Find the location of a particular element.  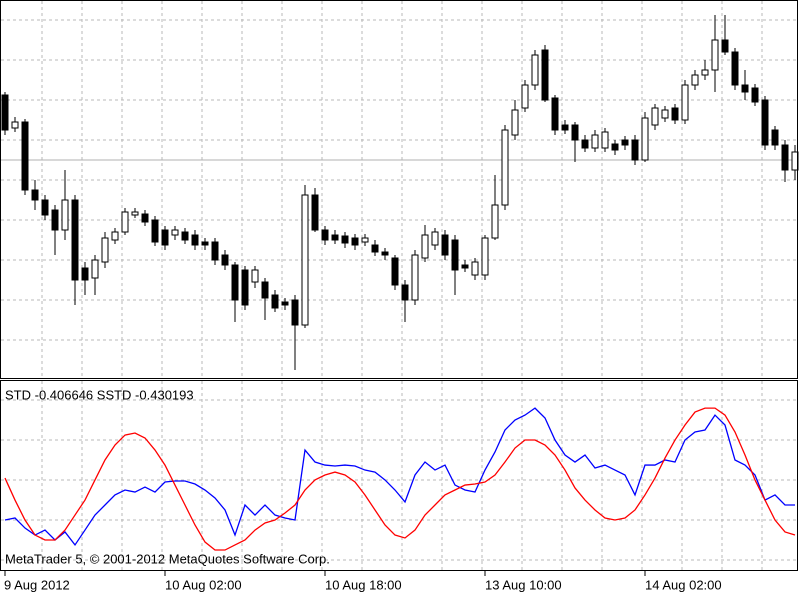

x-tick-label: 10 Aug 18:00 is located at coordinates (363, 584).